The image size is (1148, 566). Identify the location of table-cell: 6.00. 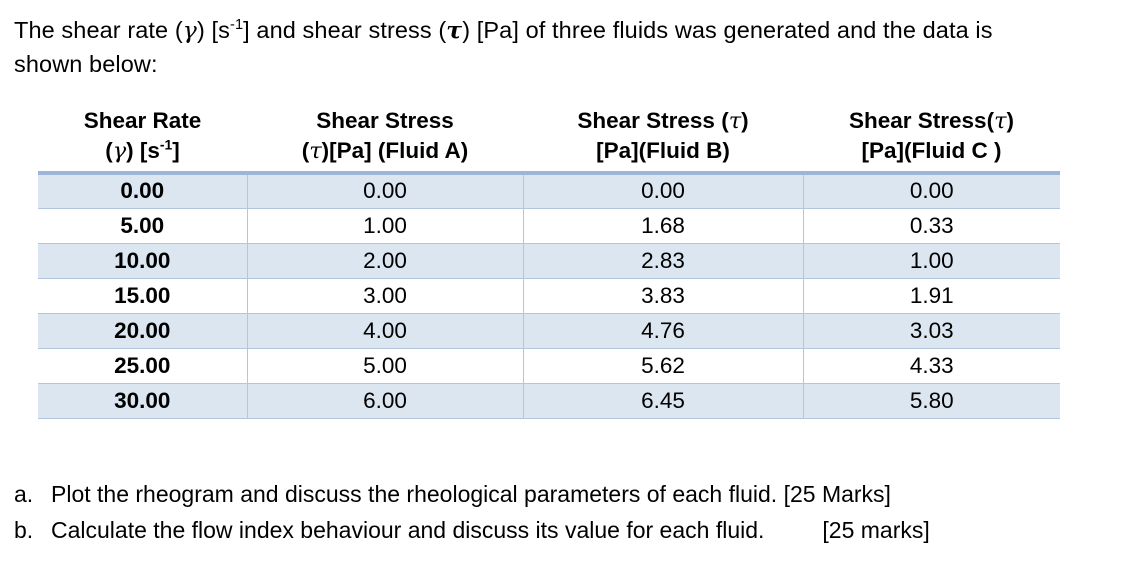
(384, 401).